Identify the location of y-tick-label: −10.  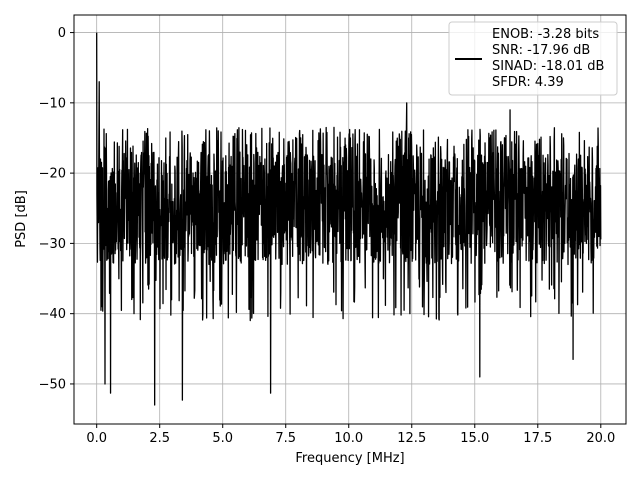
(52, 103).